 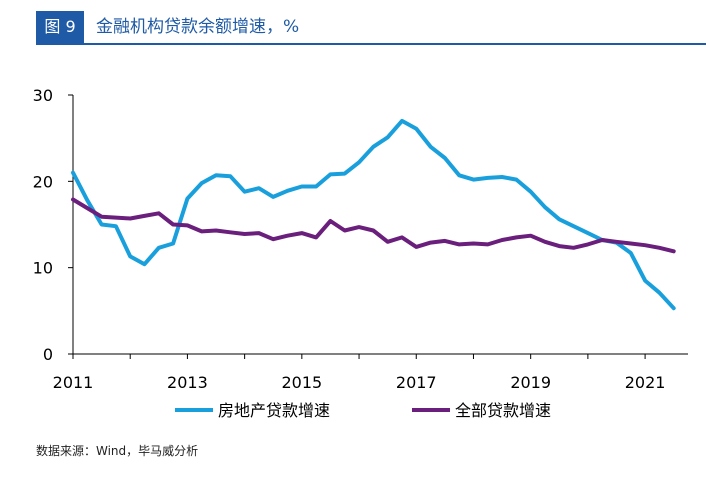 I want to click on x-tick-label-2015: 2015, so click(x=301, y=382).